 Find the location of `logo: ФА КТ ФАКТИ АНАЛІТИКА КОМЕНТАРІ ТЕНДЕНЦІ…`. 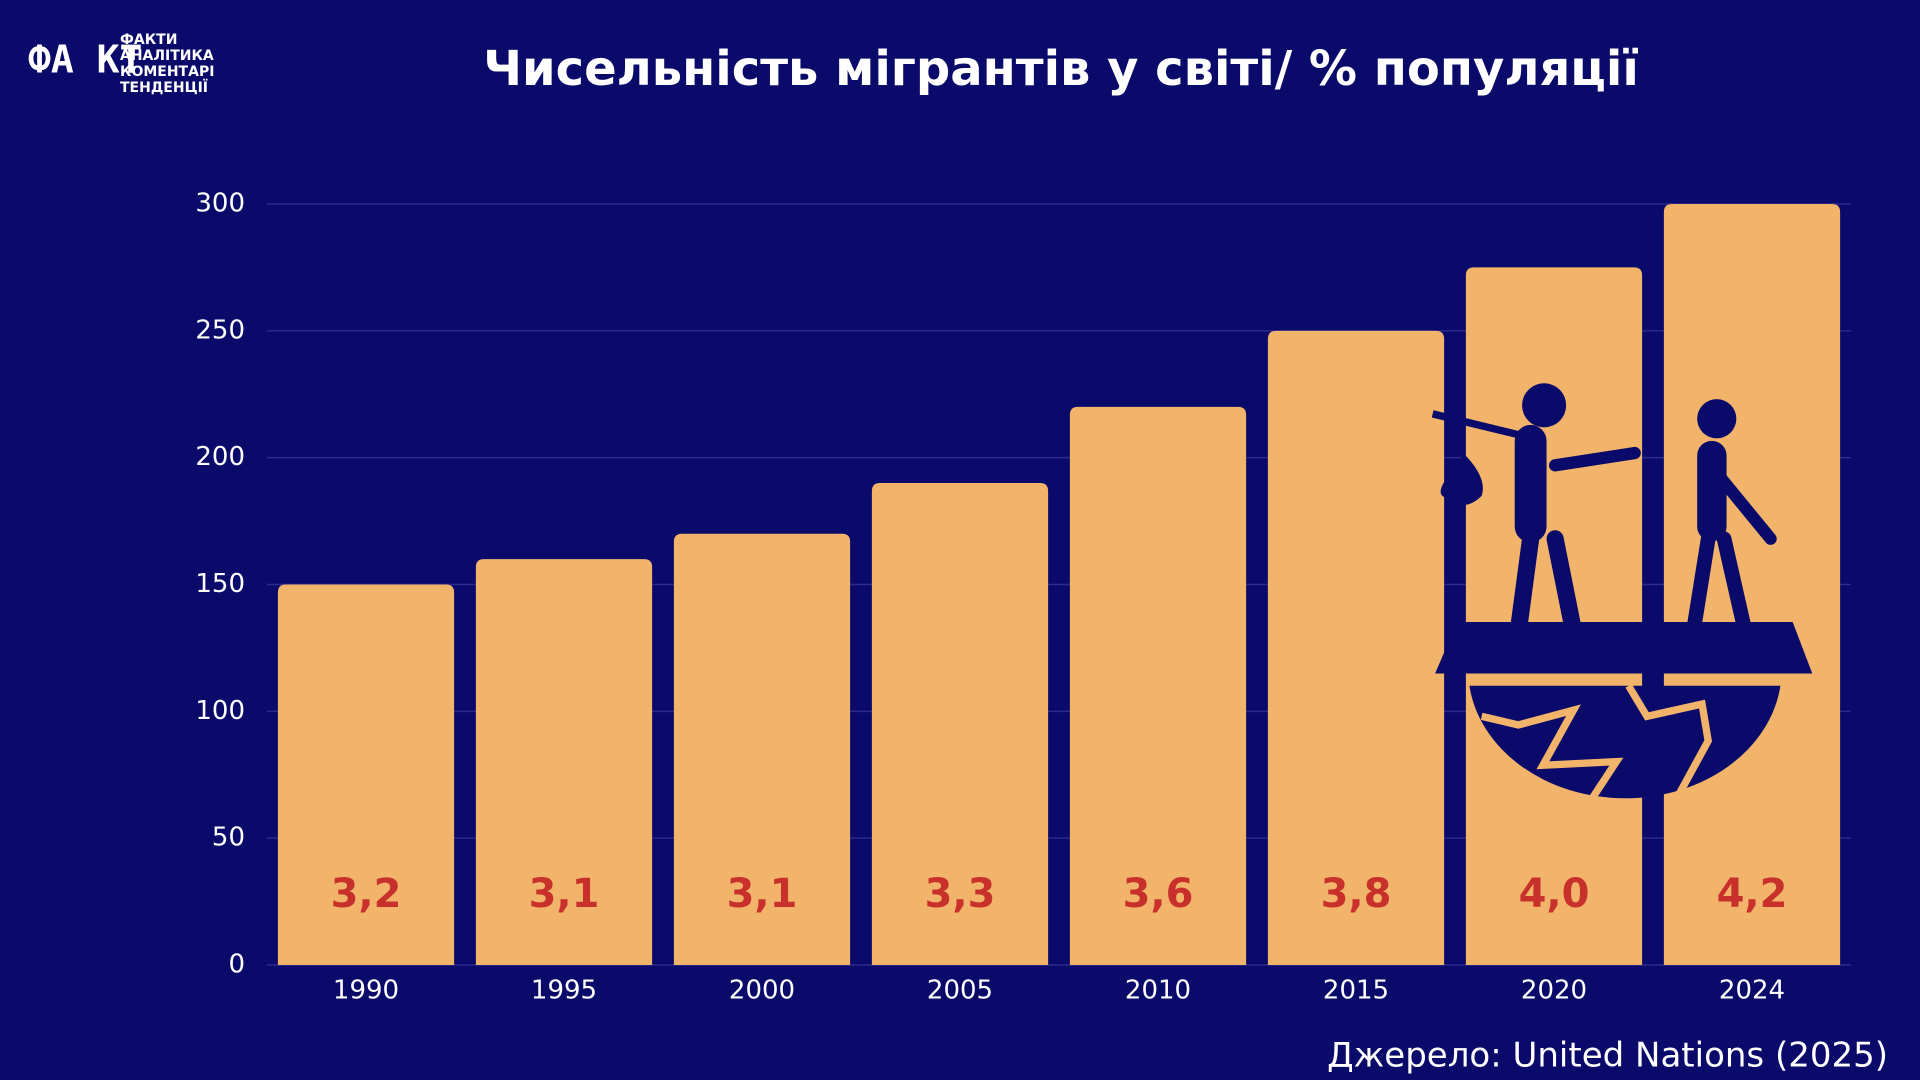

logo: ФА КТ ФАКТИ АНАЛІТИКА КОМЕНТАРІ ТЕНДЕНЦІ… is located at coordinates (121, 64).